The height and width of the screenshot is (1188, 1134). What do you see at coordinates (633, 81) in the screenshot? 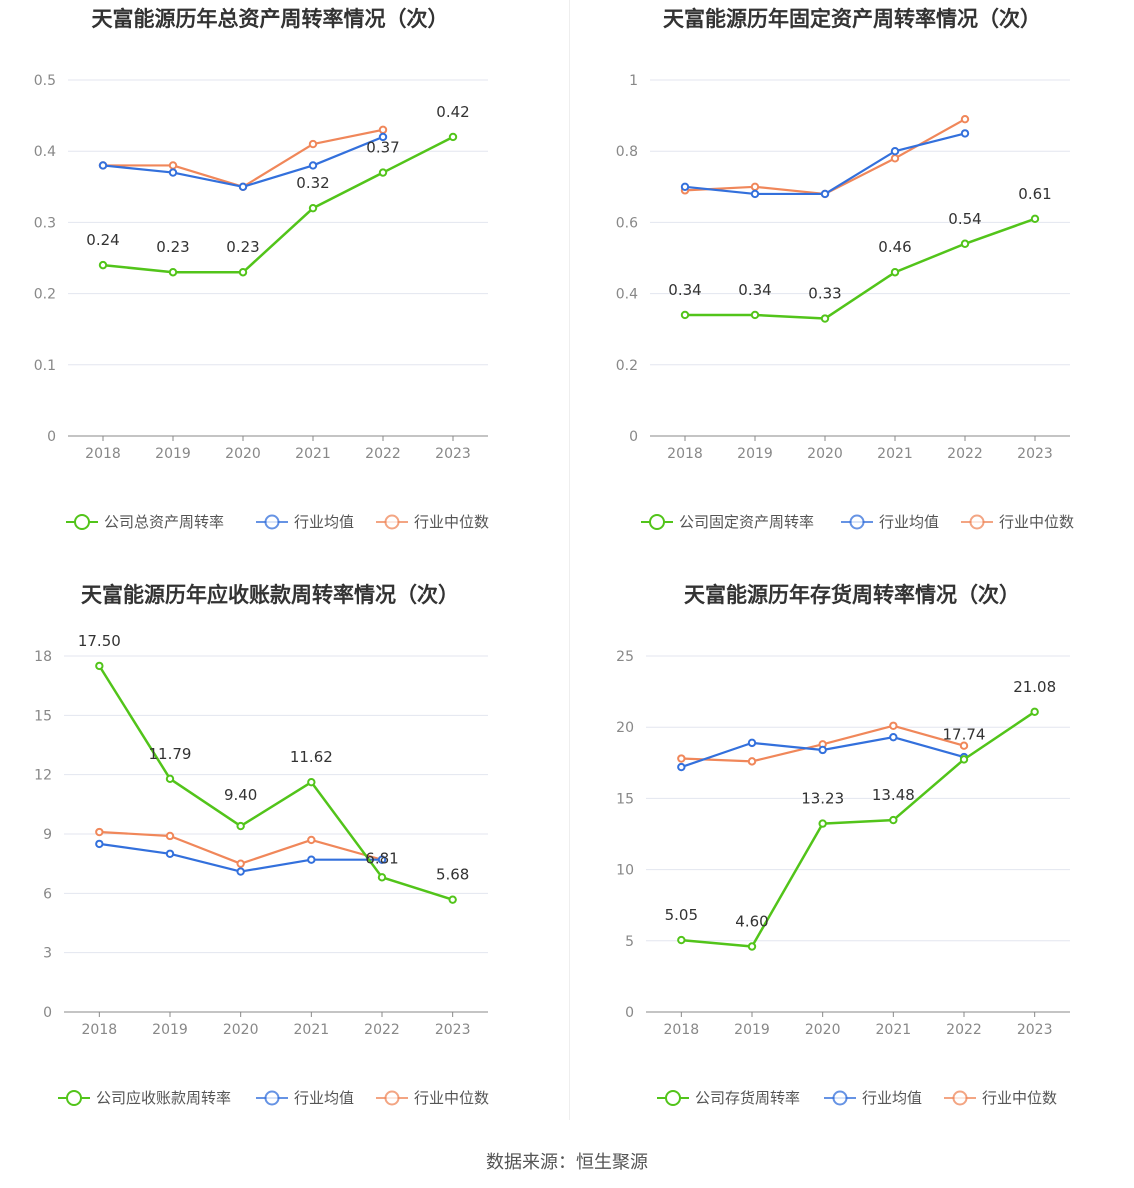
I see `y-tick-label: 1` at bounding box center [633, 81].